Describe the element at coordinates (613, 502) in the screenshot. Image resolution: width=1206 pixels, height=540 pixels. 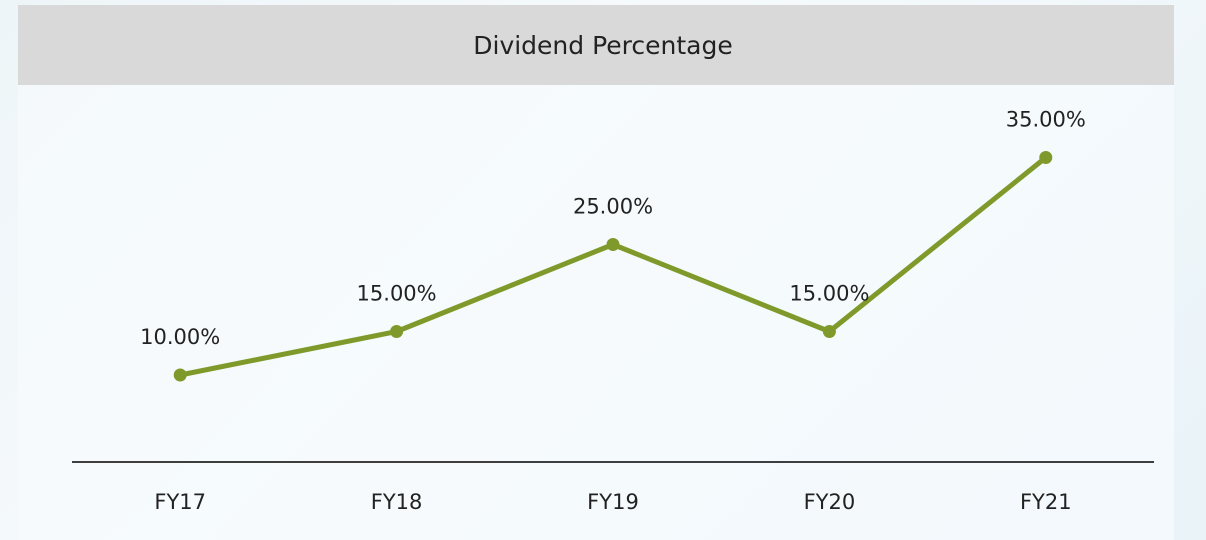
I see `x-tick-label: FY19` at that location.